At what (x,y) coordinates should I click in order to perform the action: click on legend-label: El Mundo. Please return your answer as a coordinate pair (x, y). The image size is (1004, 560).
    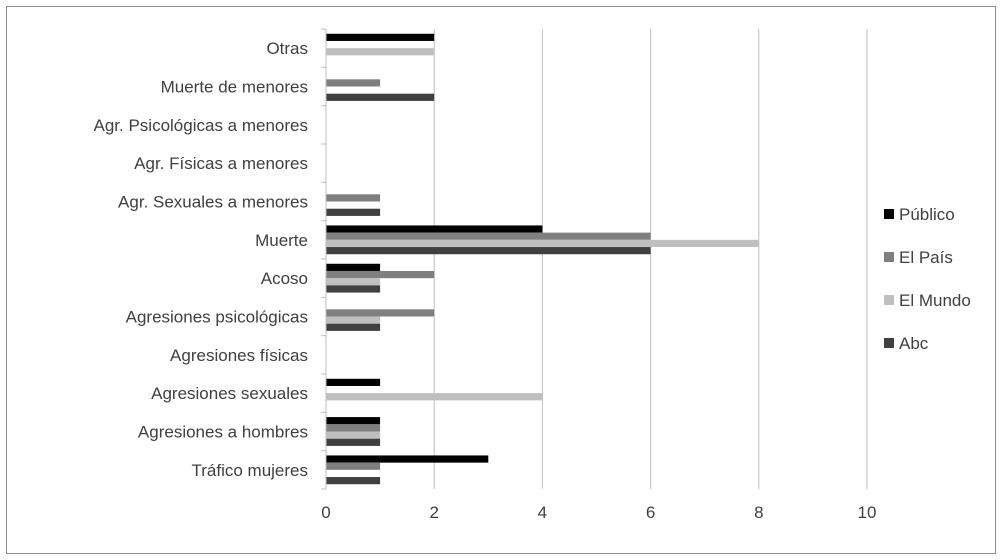
    Looking at the image, I should click on (935, 300).